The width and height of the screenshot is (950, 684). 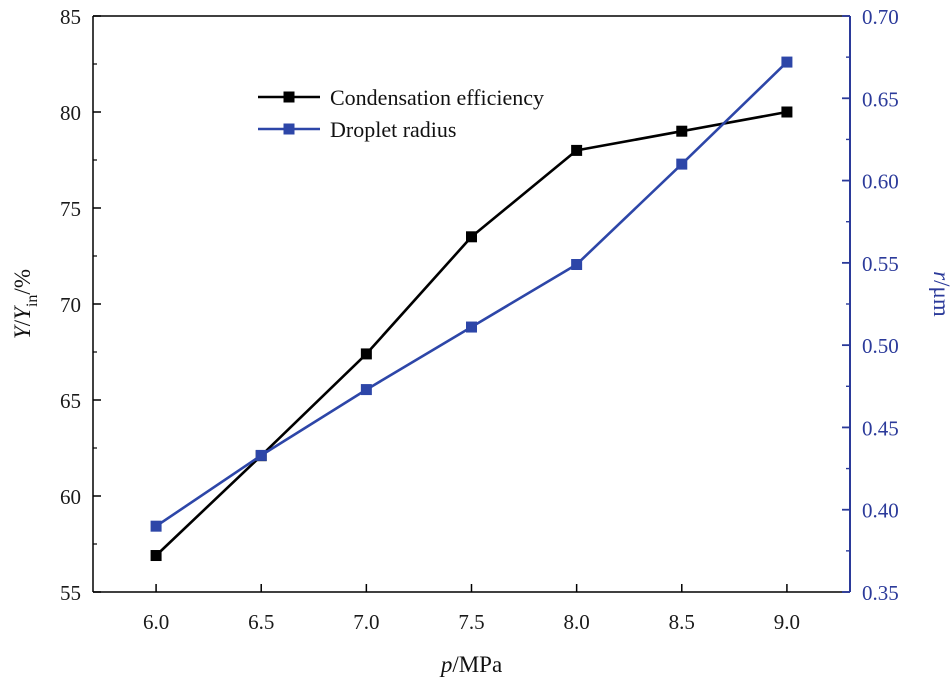 What do you see at coordinates (880, 428) in the screenshot?
I see `right-y-tick-label: 0.45` at bounding box center [880, 428].